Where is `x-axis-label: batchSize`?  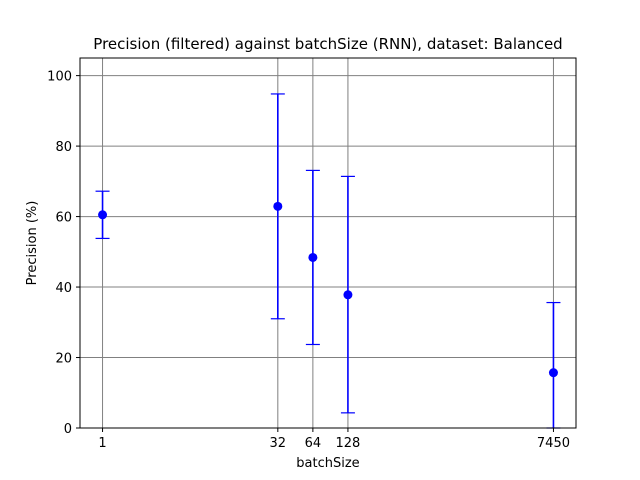 x-axis-label: batchSize is located at coordinates (327, 463).